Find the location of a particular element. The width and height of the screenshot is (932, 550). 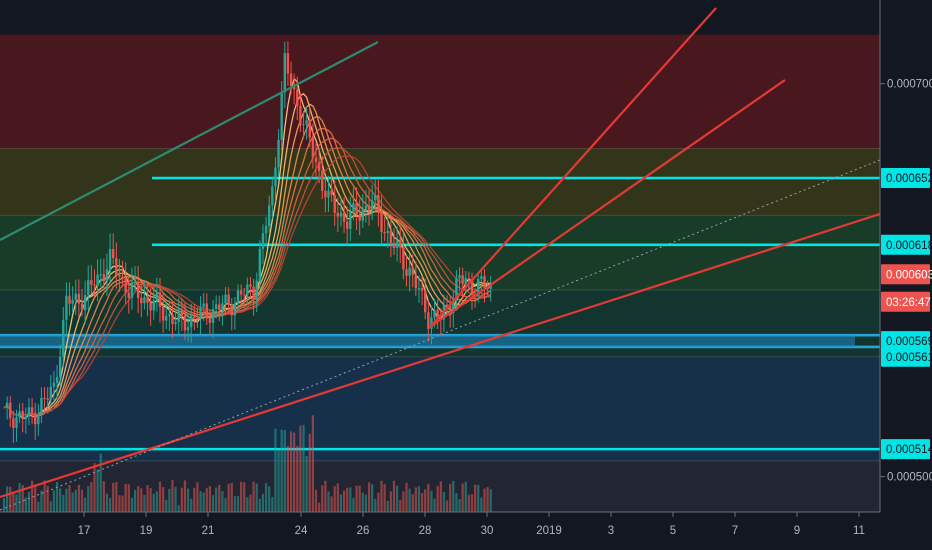

price-label-bg is located at coordinates (905, 244).